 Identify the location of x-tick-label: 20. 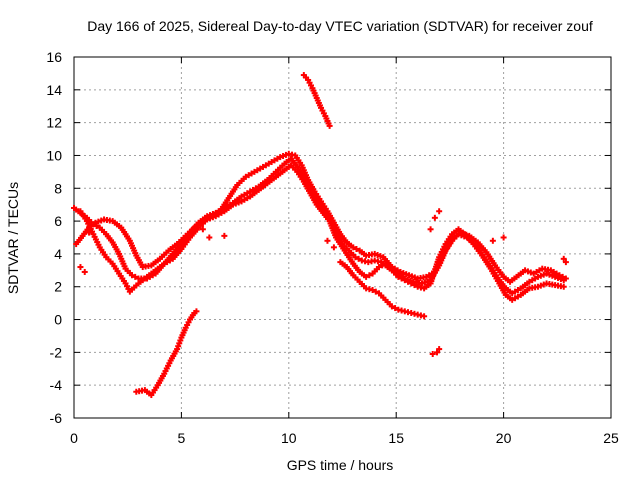
(504, 438).